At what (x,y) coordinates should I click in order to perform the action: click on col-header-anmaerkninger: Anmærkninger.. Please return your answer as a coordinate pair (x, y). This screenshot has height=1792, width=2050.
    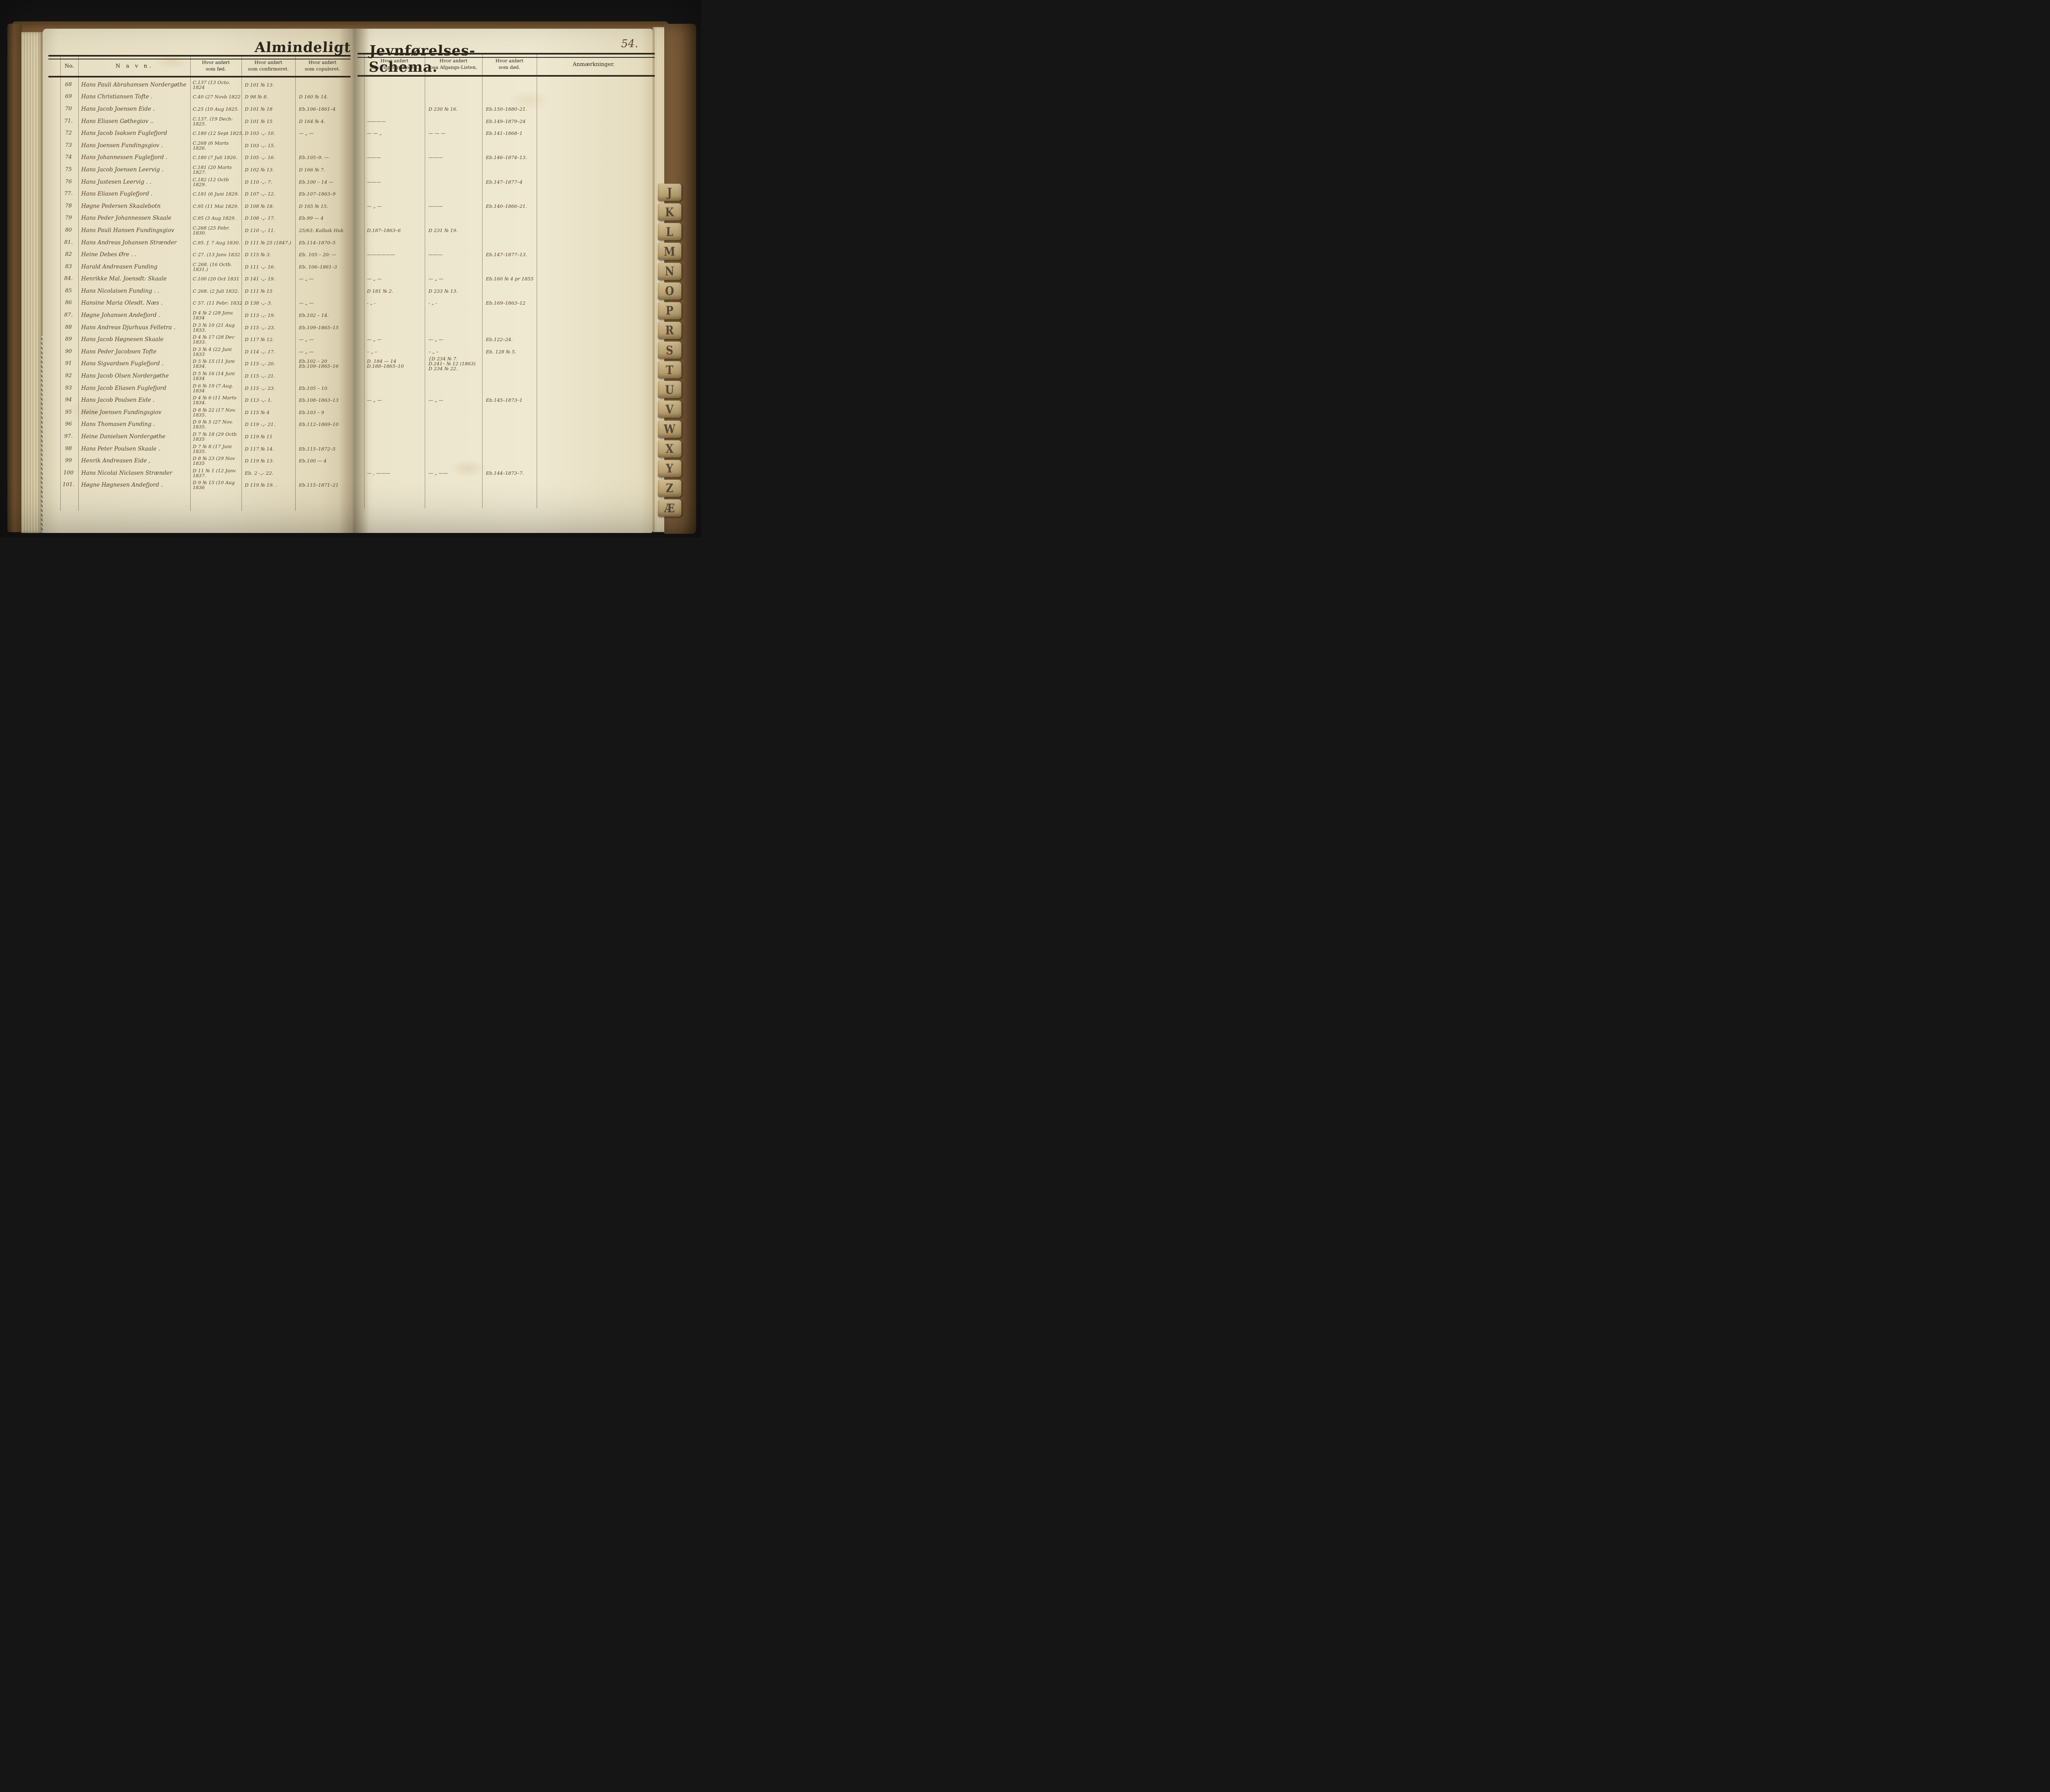
    Looking at the image, I should click on (593, 64).